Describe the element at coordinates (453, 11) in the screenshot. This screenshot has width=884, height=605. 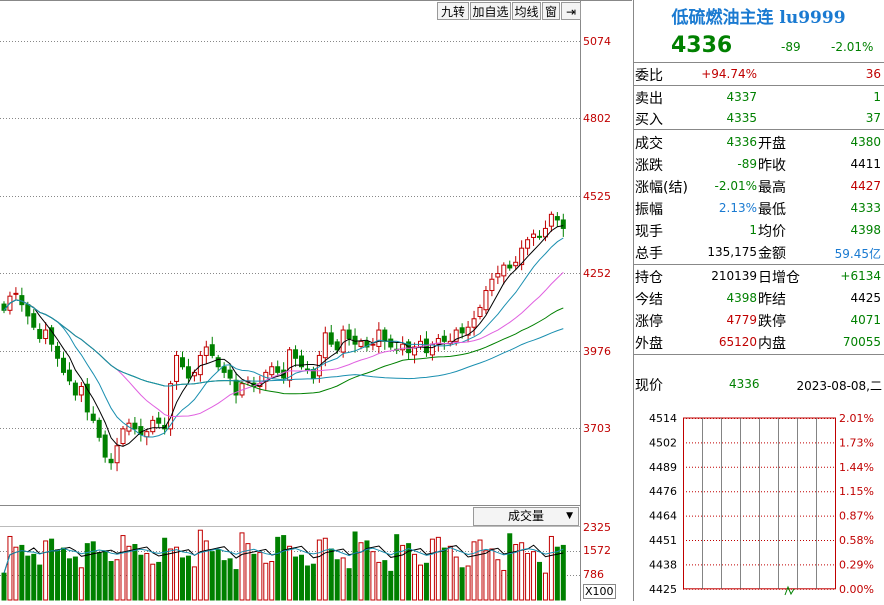
I see `jiuzhuan-button: 九转` at that location.